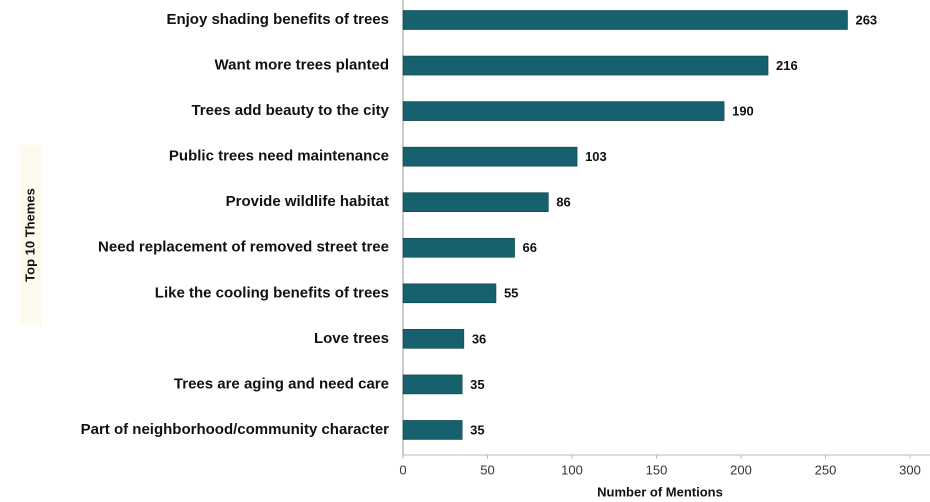  What do you see at coordinates (402, 469) in the screenshot?
I see `x-tick-label: 0` at bounding box center [402, 469].